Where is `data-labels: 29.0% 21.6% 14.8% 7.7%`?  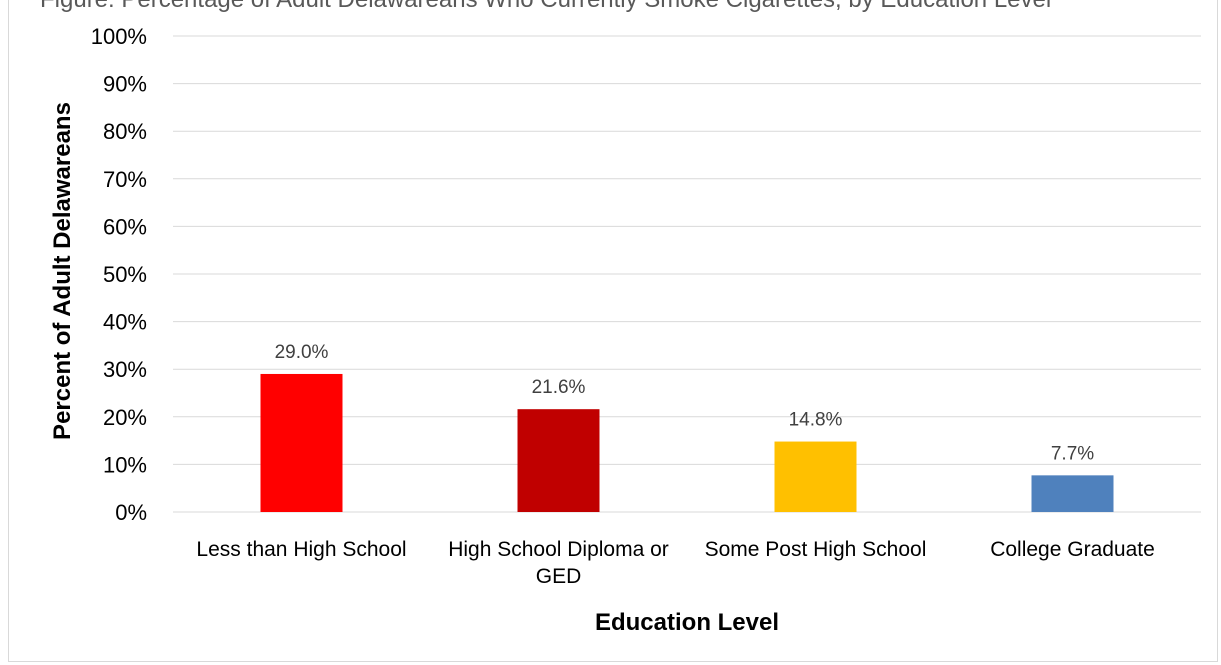 data-labels: 29.0% 21.6% 14.8% 7.7% is located at coordinates (685, 403).